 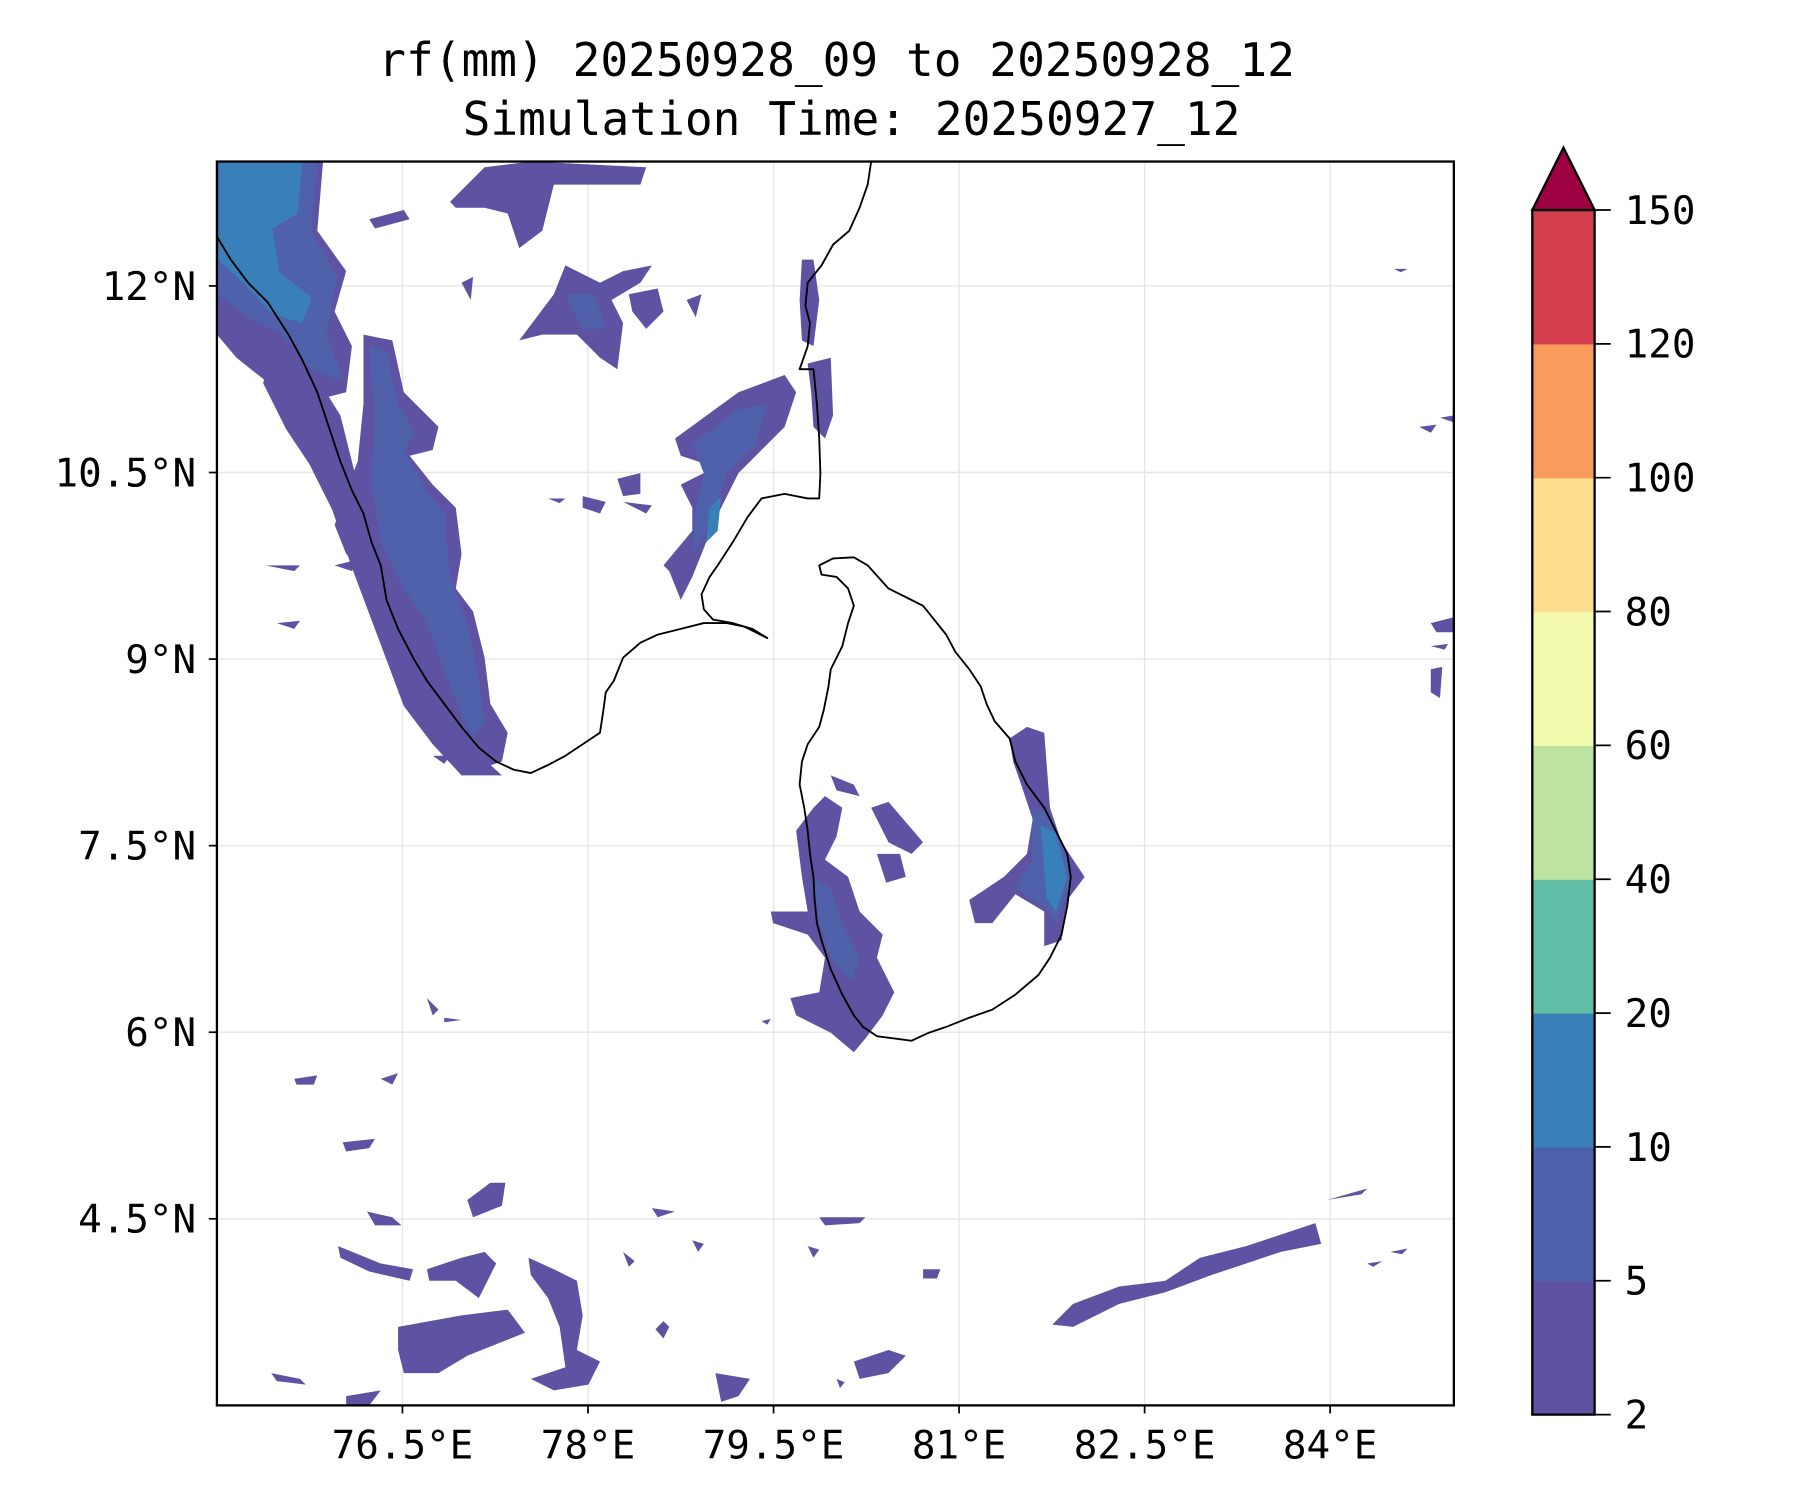 I want to click on rain-area-nw-heavy, so click(x=265, y=242).